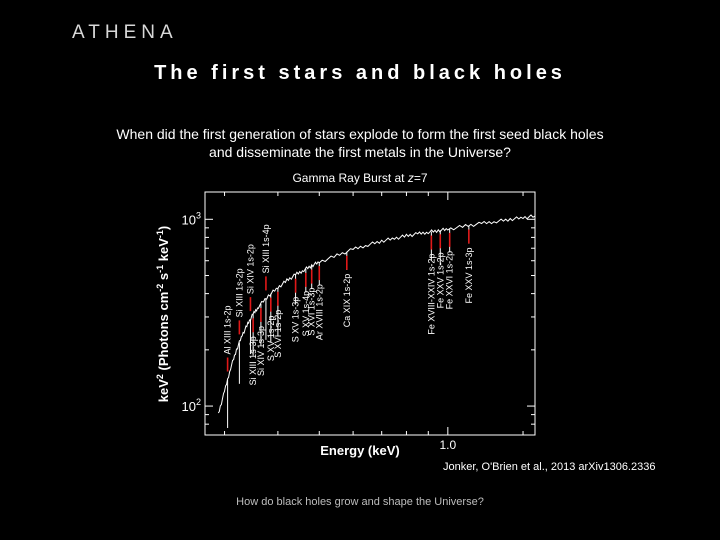 Image resolution: width=720 pixels, height=540 pixels. What do you see at coordinates (469, 276) in the screenshot?
I see `line-label: Fe XXV 1s-3p` at bounding box center [469, 276].